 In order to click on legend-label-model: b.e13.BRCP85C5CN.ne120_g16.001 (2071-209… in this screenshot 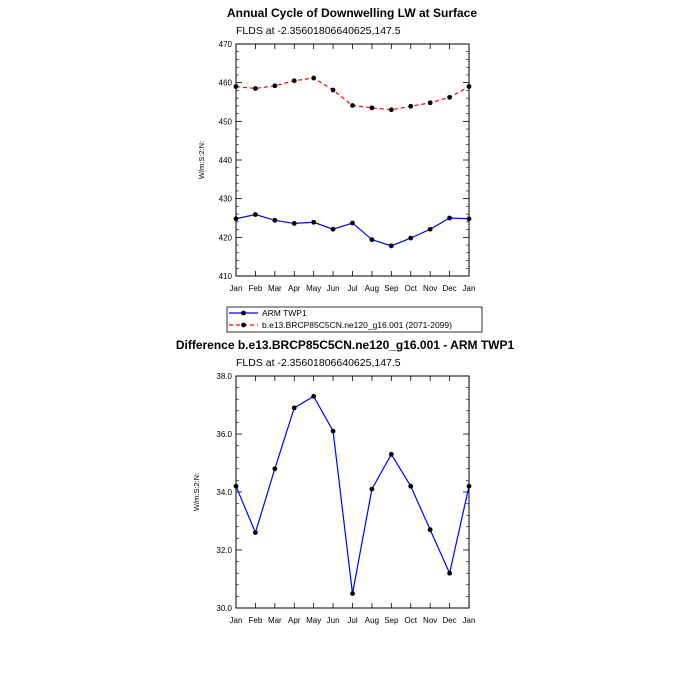, I will do `click(357, 325)`.